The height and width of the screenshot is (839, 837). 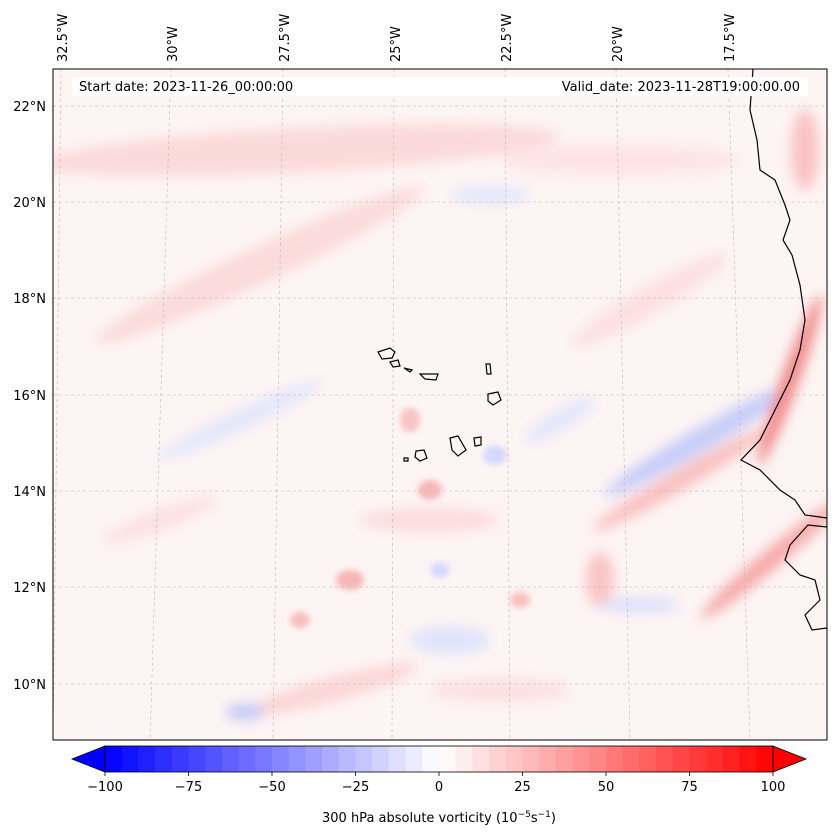 What do you see at coordinates (173, 44) in the screenshot?
I see `lon-label: 30°W` at bounding box center [173, 44].